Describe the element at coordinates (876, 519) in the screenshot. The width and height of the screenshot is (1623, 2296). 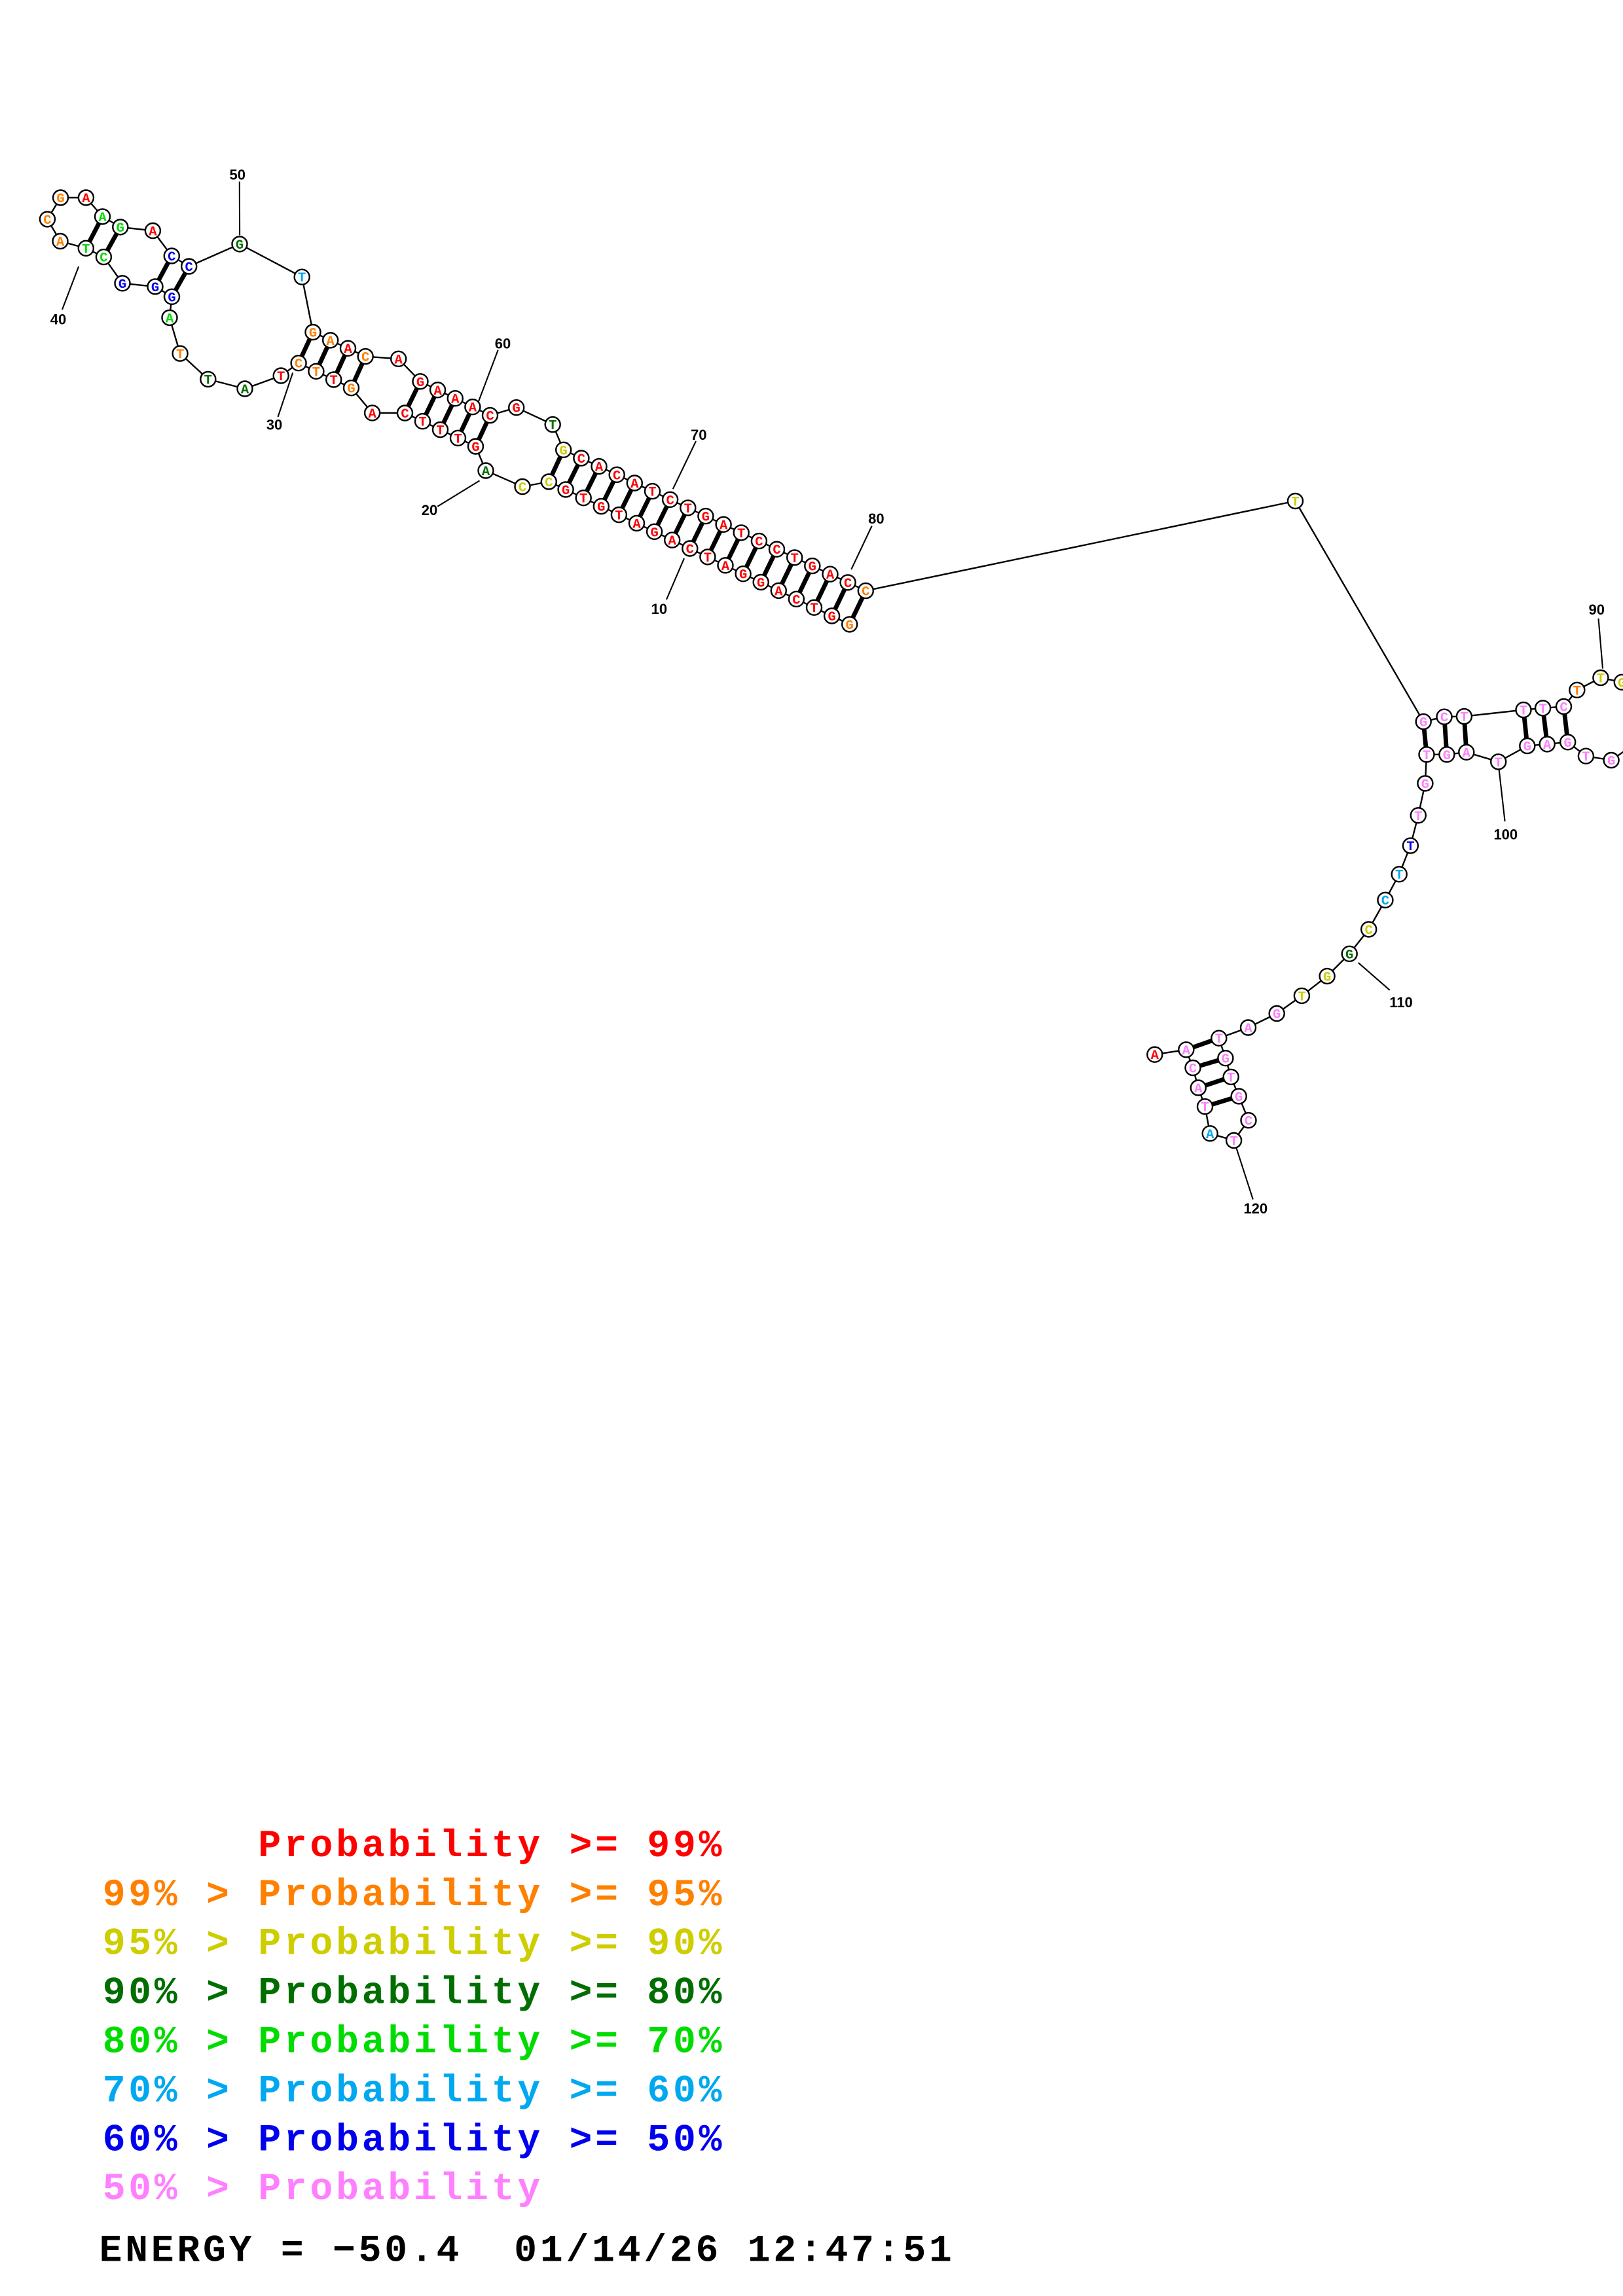
I see `svg-text: 80` at that location.